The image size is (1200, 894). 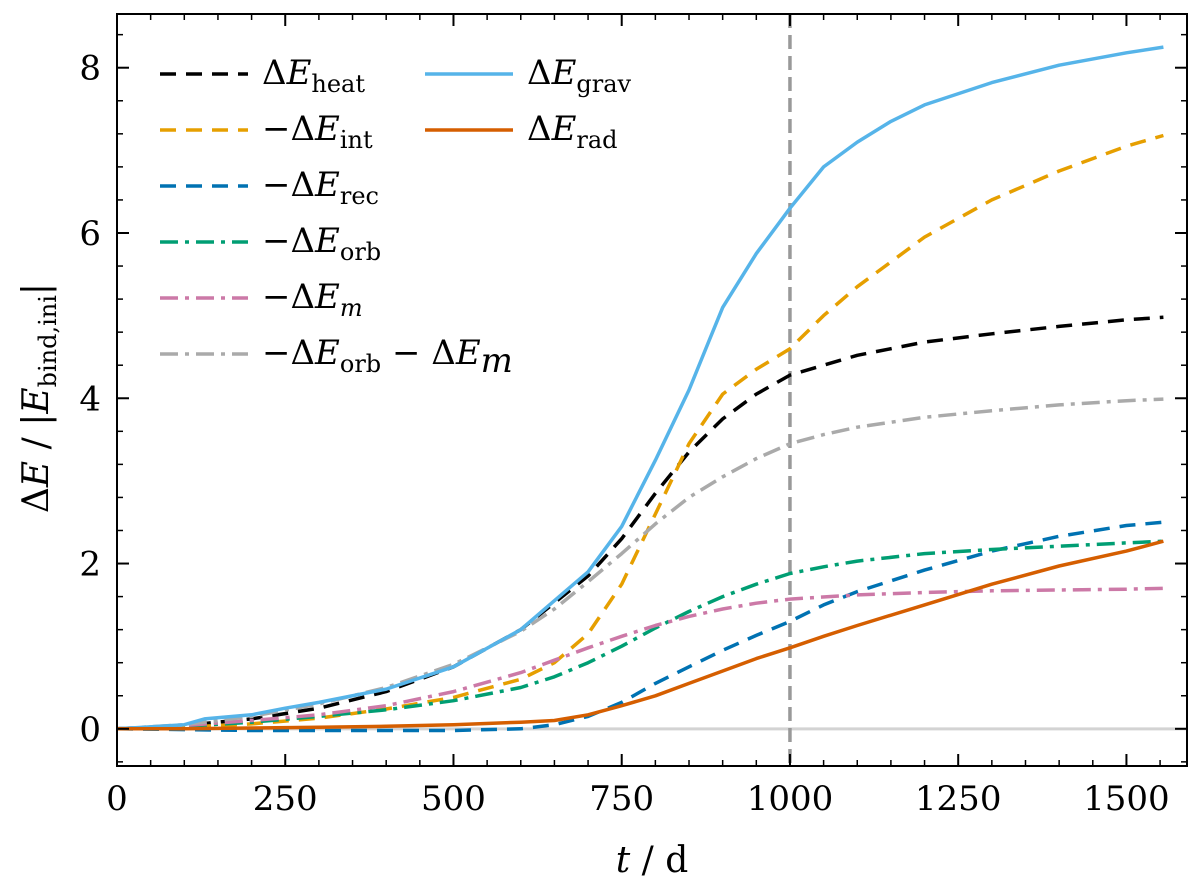 I want to click on x-axis-label: t / d, so click(x=652, y=860).